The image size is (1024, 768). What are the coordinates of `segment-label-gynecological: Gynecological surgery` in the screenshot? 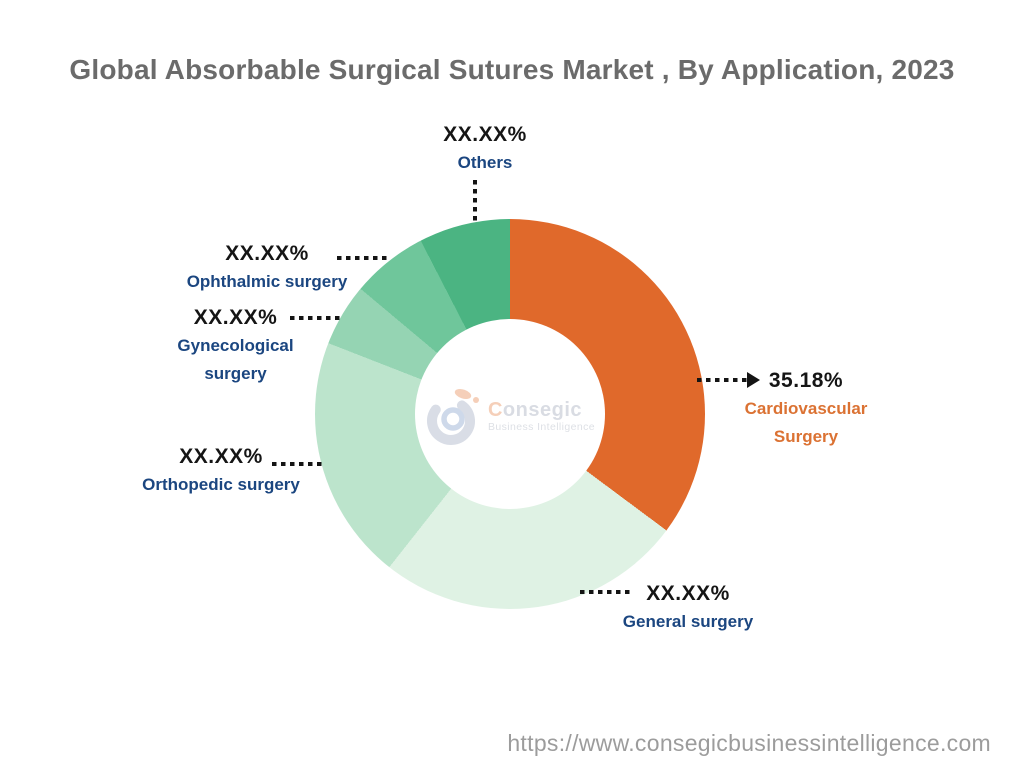 It's located at (235, 359).